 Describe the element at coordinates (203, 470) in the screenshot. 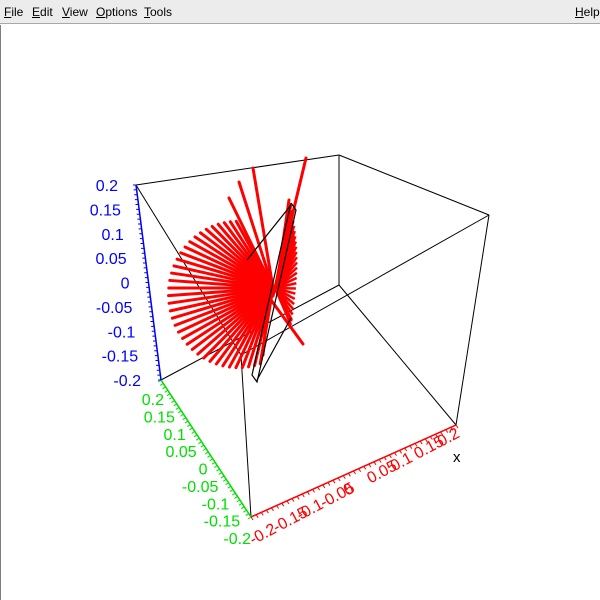

I see `y-tick-label: 0` at that location.